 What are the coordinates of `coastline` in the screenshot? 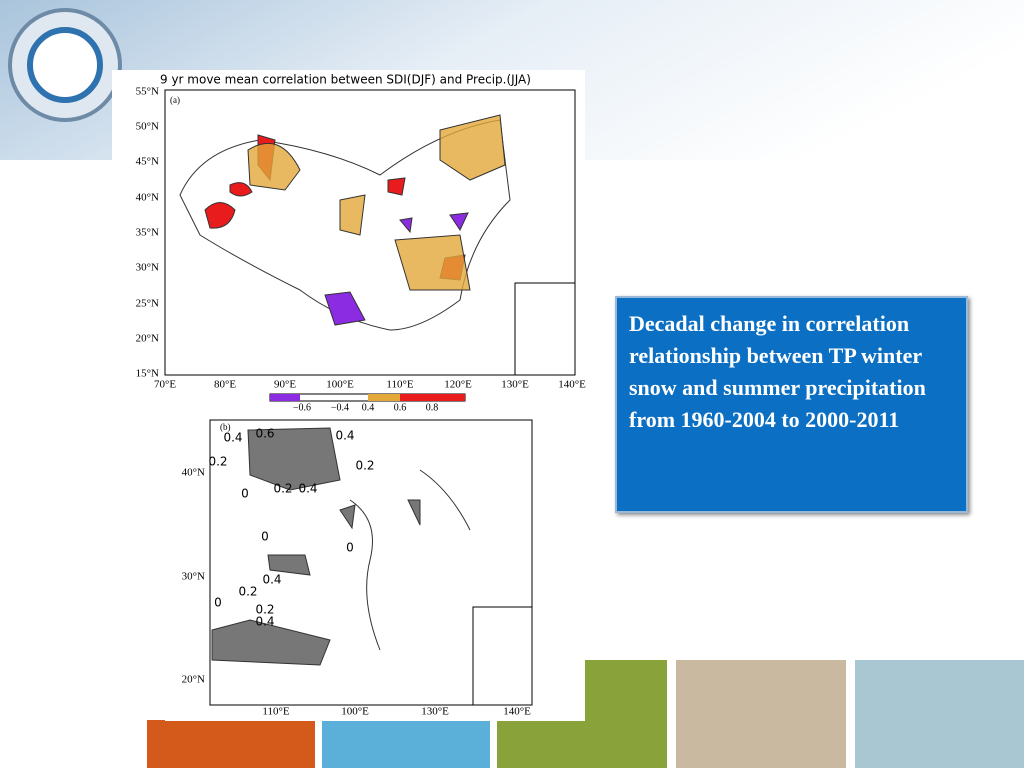 It's located at (410, 560).